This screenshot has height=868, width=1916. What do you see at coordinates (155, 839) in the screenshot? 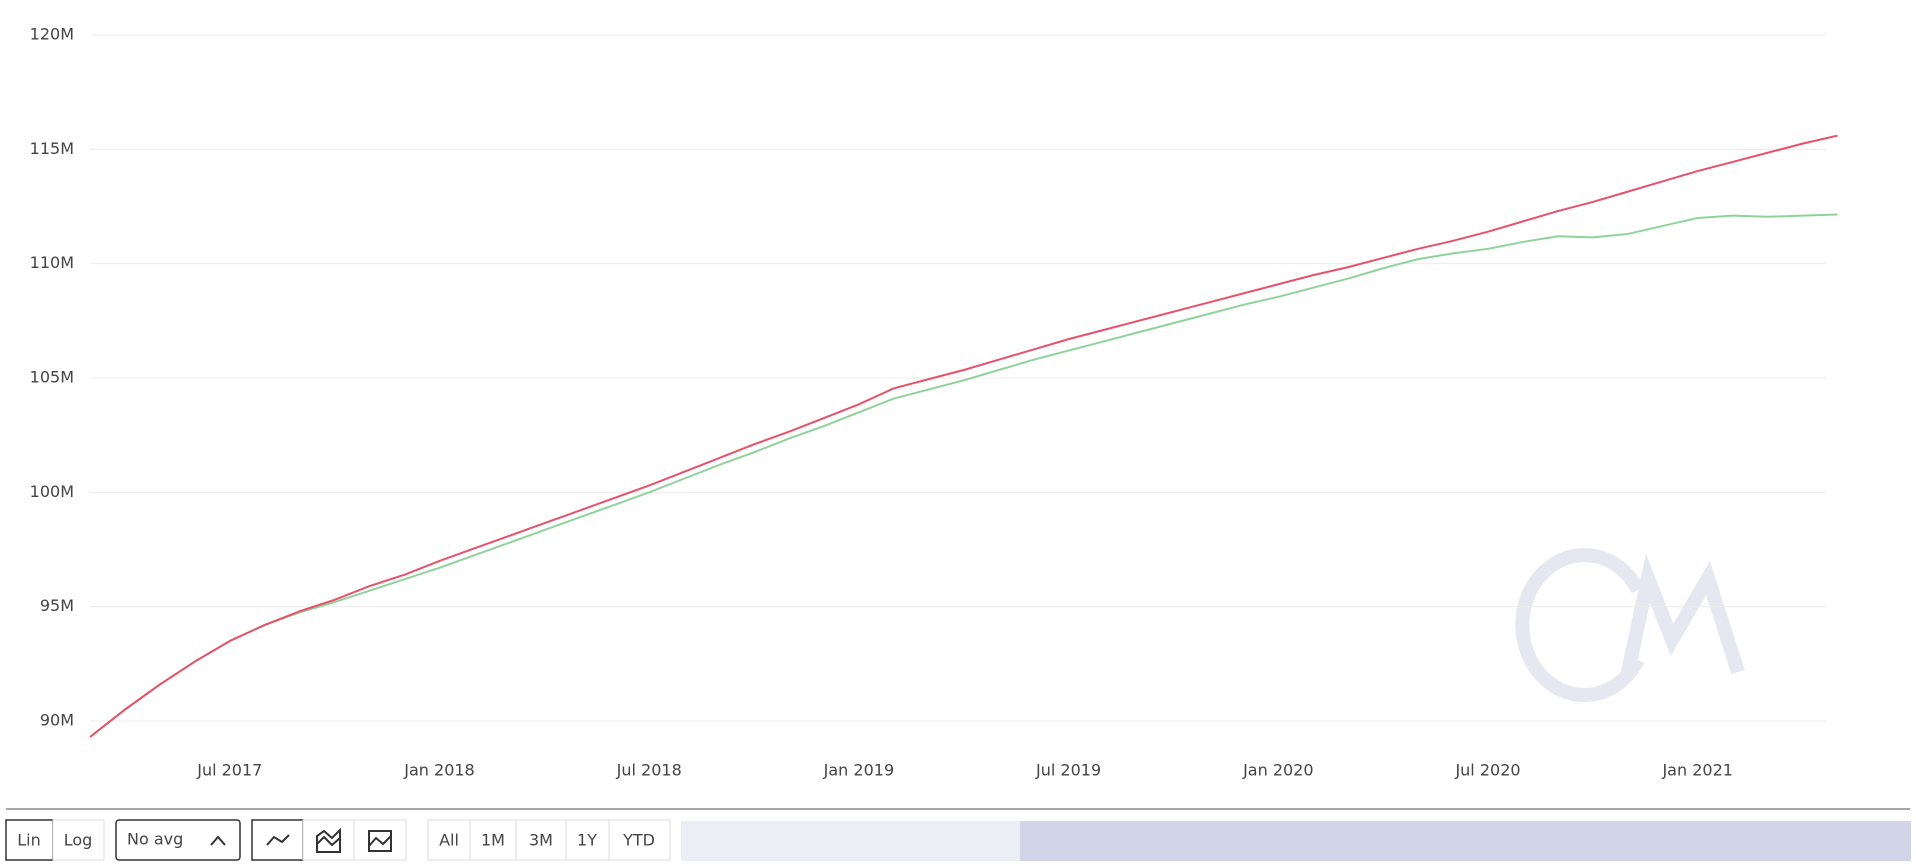
I see `avg-label: No avg` at bounding box center [155, 839].